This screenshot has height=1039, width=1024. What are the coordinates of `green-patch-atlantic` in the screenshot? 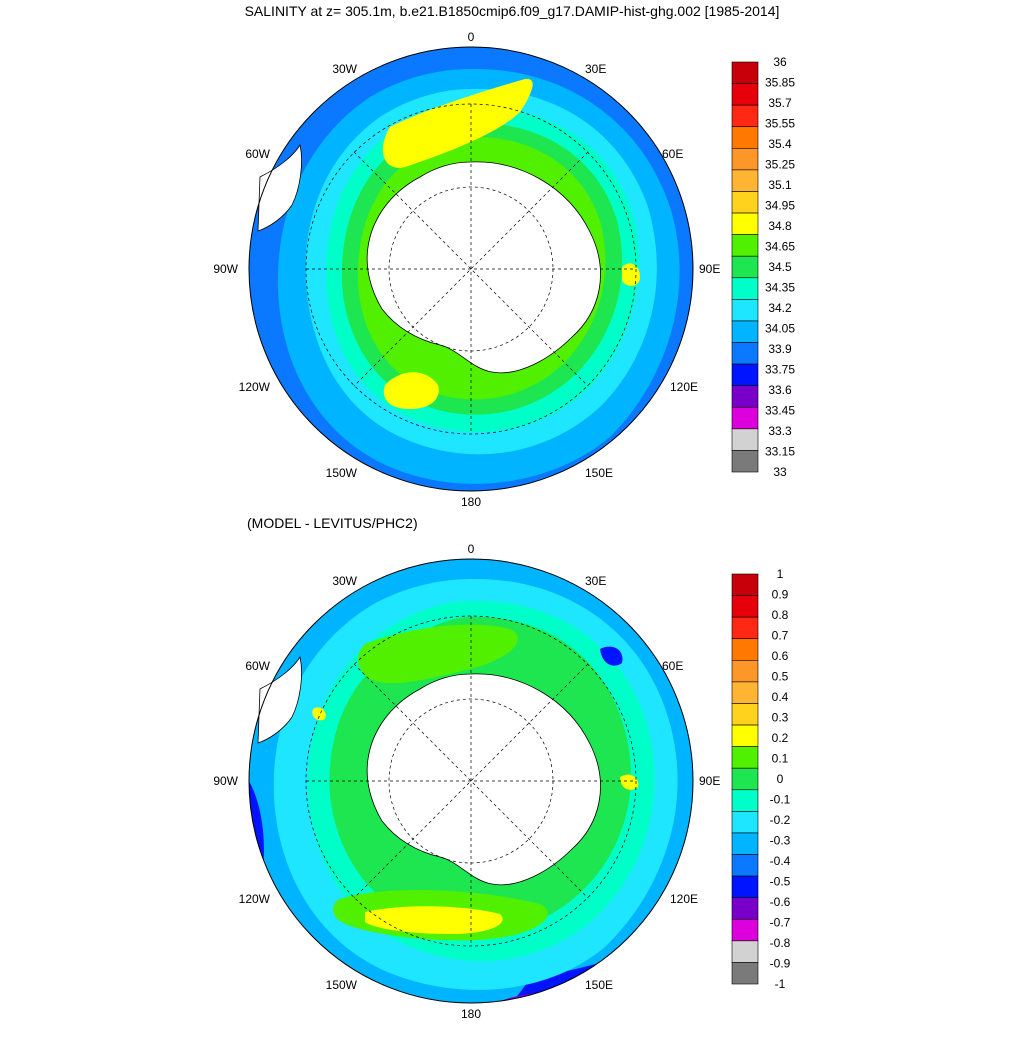 It's located at (438, 654).